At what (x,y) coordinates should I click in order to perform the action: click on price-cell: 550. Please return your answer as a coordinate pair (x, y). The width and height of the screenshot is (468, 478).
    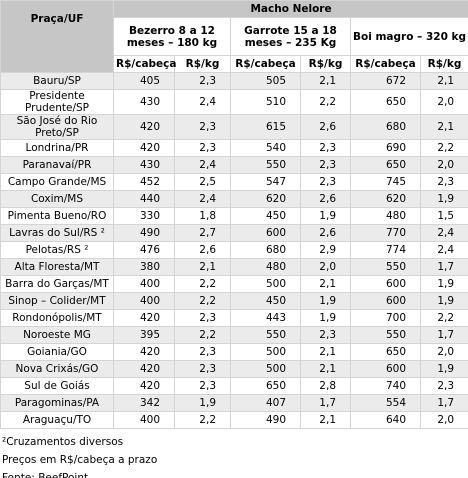
    Looking at the image, I should click on (265, 165).